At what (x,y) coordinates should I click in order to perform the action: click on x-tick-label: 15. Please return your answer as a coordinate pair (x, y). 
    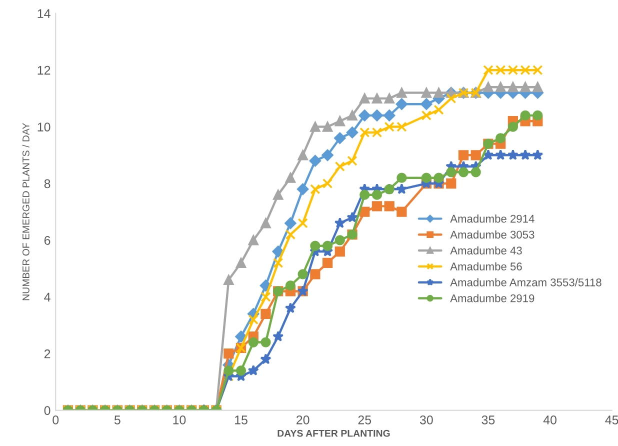
    Looking at the image, I should click on (241, 420).